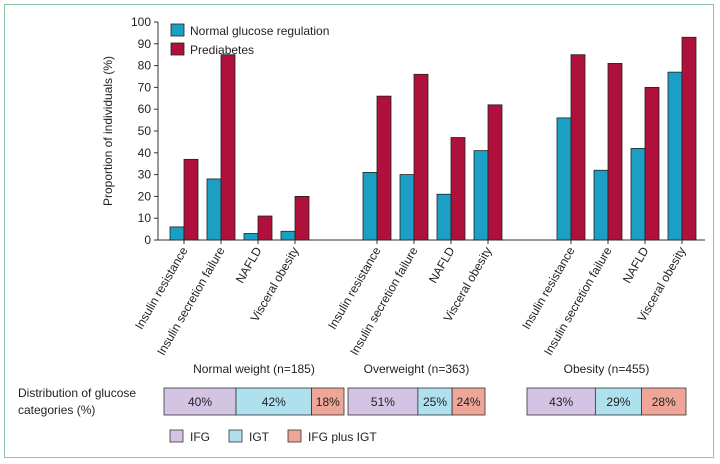 This screenshot has height=464, width=720. What do you see at coordinates (56, 410) in the screenshot?
I see `distribution-label: categories (%)` at bounding box center [56, 410].